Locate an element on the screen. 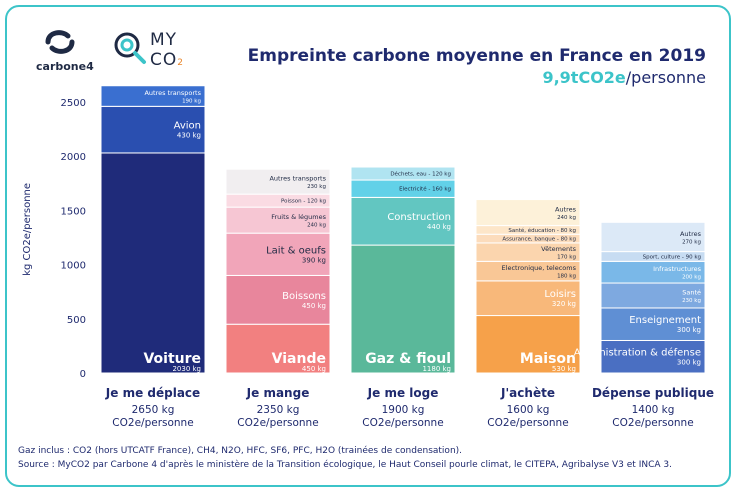 The height and width of the screenshot is (494, 740). segment-label: Construction is located at coordinates (419, 217).